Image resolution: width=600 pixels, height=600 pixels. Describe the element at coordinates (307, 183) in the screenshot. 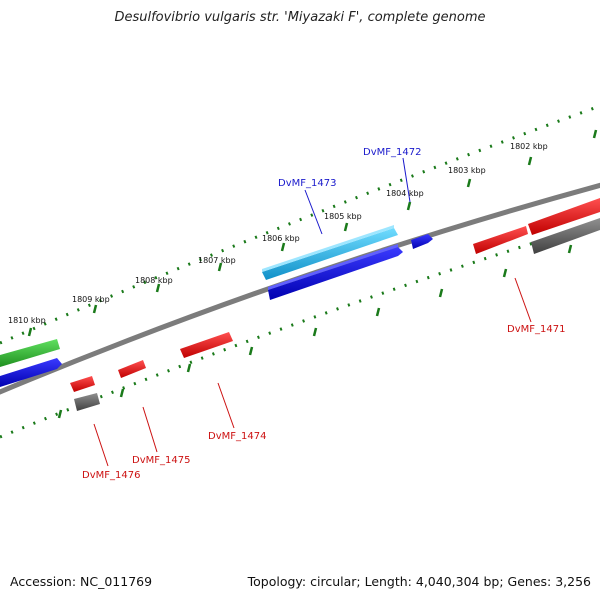

I see `gene-label-dvmf-1473: DvMF_1473` at that location.